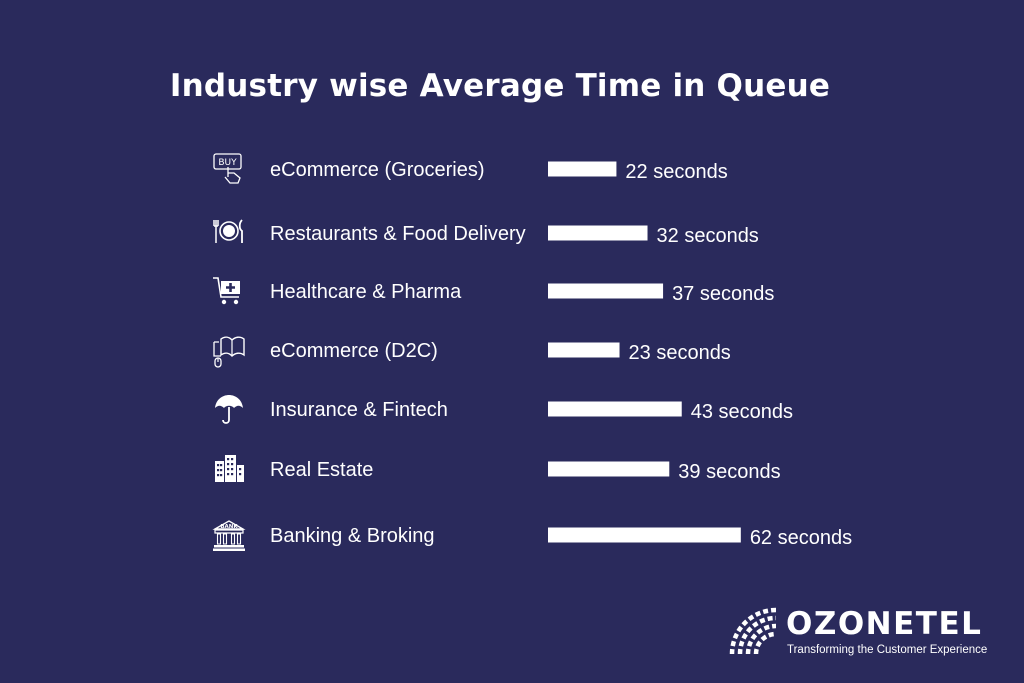 The width and height of the screenshot is (1024, 683). I want to click on building-icon, so click(229, 468).